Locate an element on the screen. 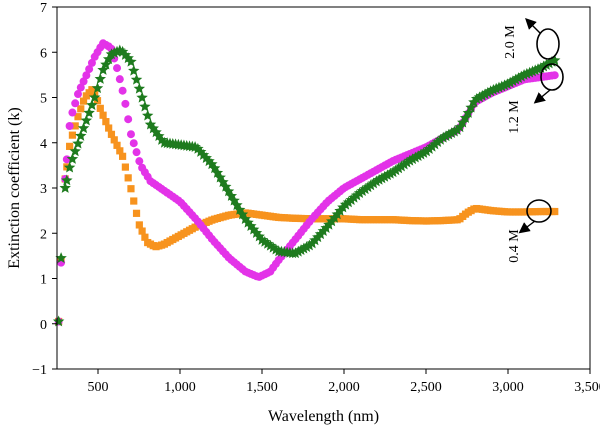  y-tick-label: −1 is located at coordinates (39, 370).